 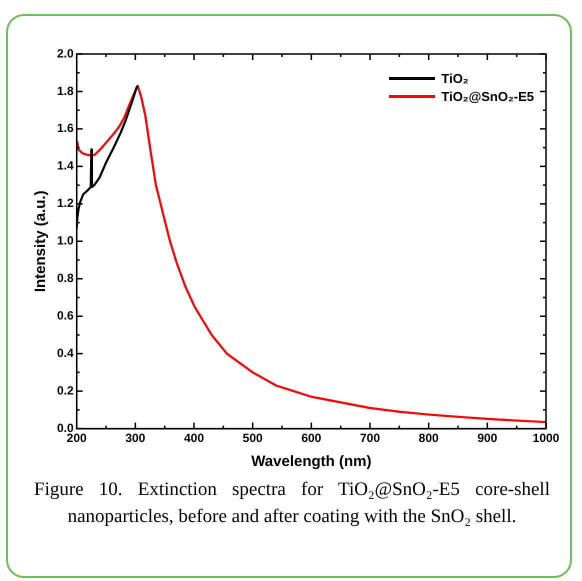 I want to click on y-tick-label: 1.2, so click(x=65, y=203).